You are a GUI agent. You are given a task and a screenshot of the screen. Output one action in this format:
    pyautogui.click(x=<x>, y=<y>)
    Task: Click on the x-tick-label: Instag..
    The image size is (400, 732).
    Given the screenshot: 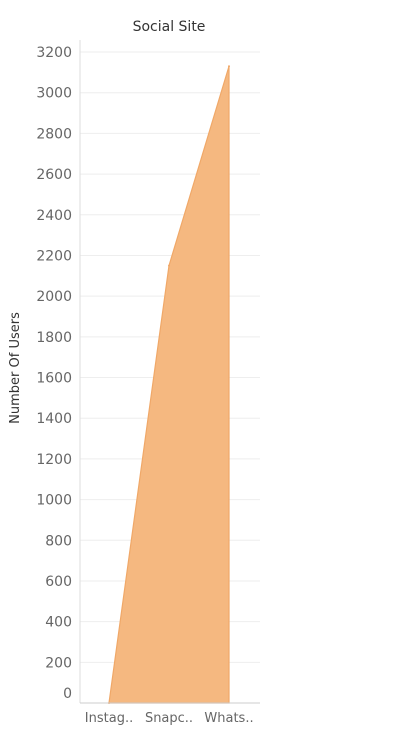 What is the action you would take?
    pyautogui.click(x=109, y=718)
    